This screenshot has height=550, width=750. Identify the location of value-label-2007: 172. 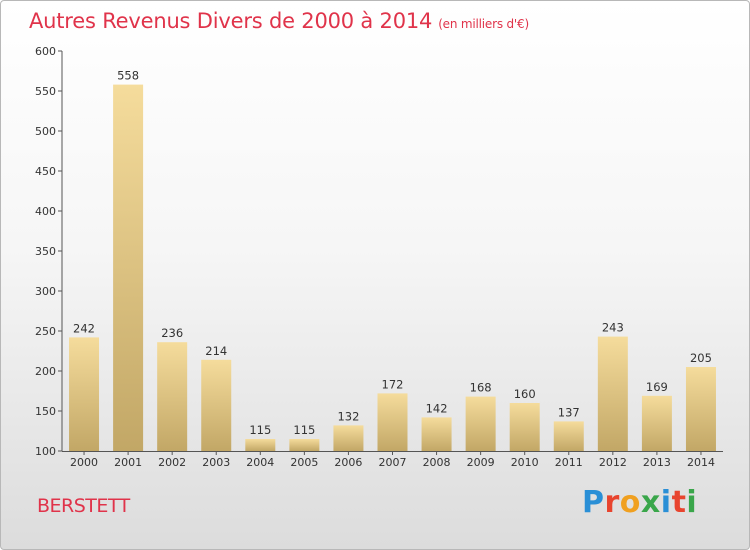
(393, 384).